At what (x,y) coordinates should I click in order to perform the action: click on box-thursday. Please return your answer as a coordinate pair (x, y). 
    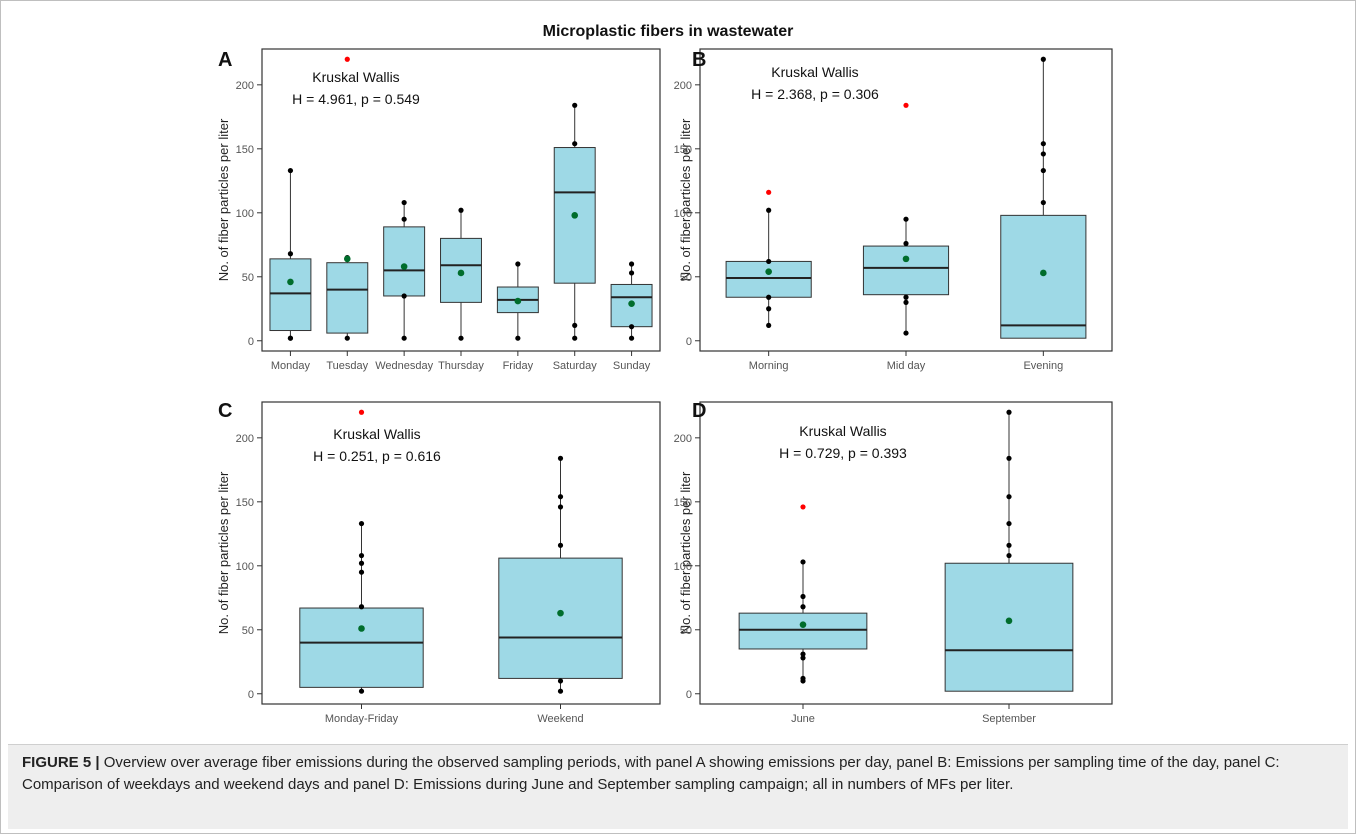
    Looking at the image, I should click on (461, 274).